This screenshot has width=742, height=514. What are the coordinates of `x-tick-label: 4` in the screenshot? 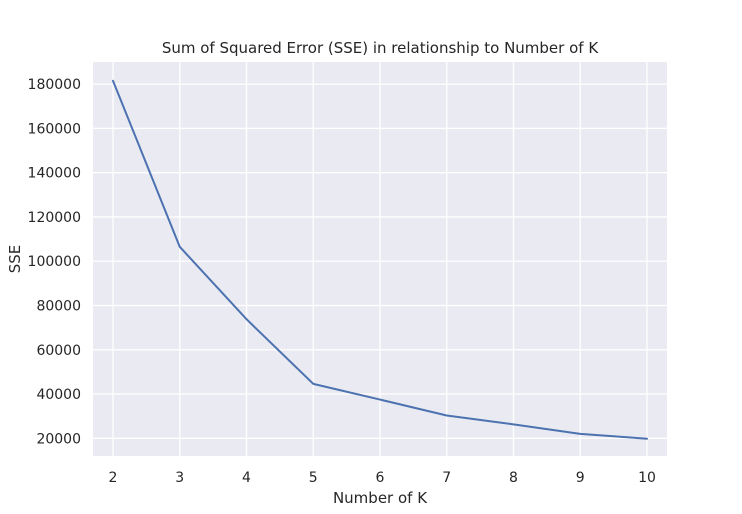 It's located at (246, 478).